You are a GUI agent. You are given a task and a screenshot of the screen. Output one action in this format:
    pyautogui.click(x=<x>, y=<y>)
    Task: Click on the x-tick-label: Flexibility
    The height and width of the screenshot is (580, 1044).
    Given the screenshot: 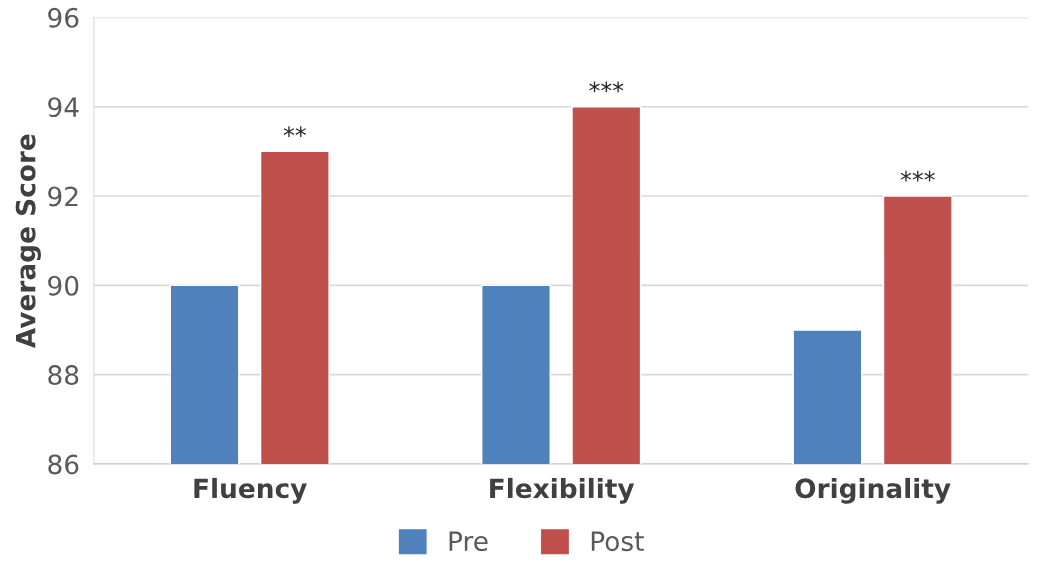 What is the action you would take?
    pyautogui.click(x=562, y=490)
    